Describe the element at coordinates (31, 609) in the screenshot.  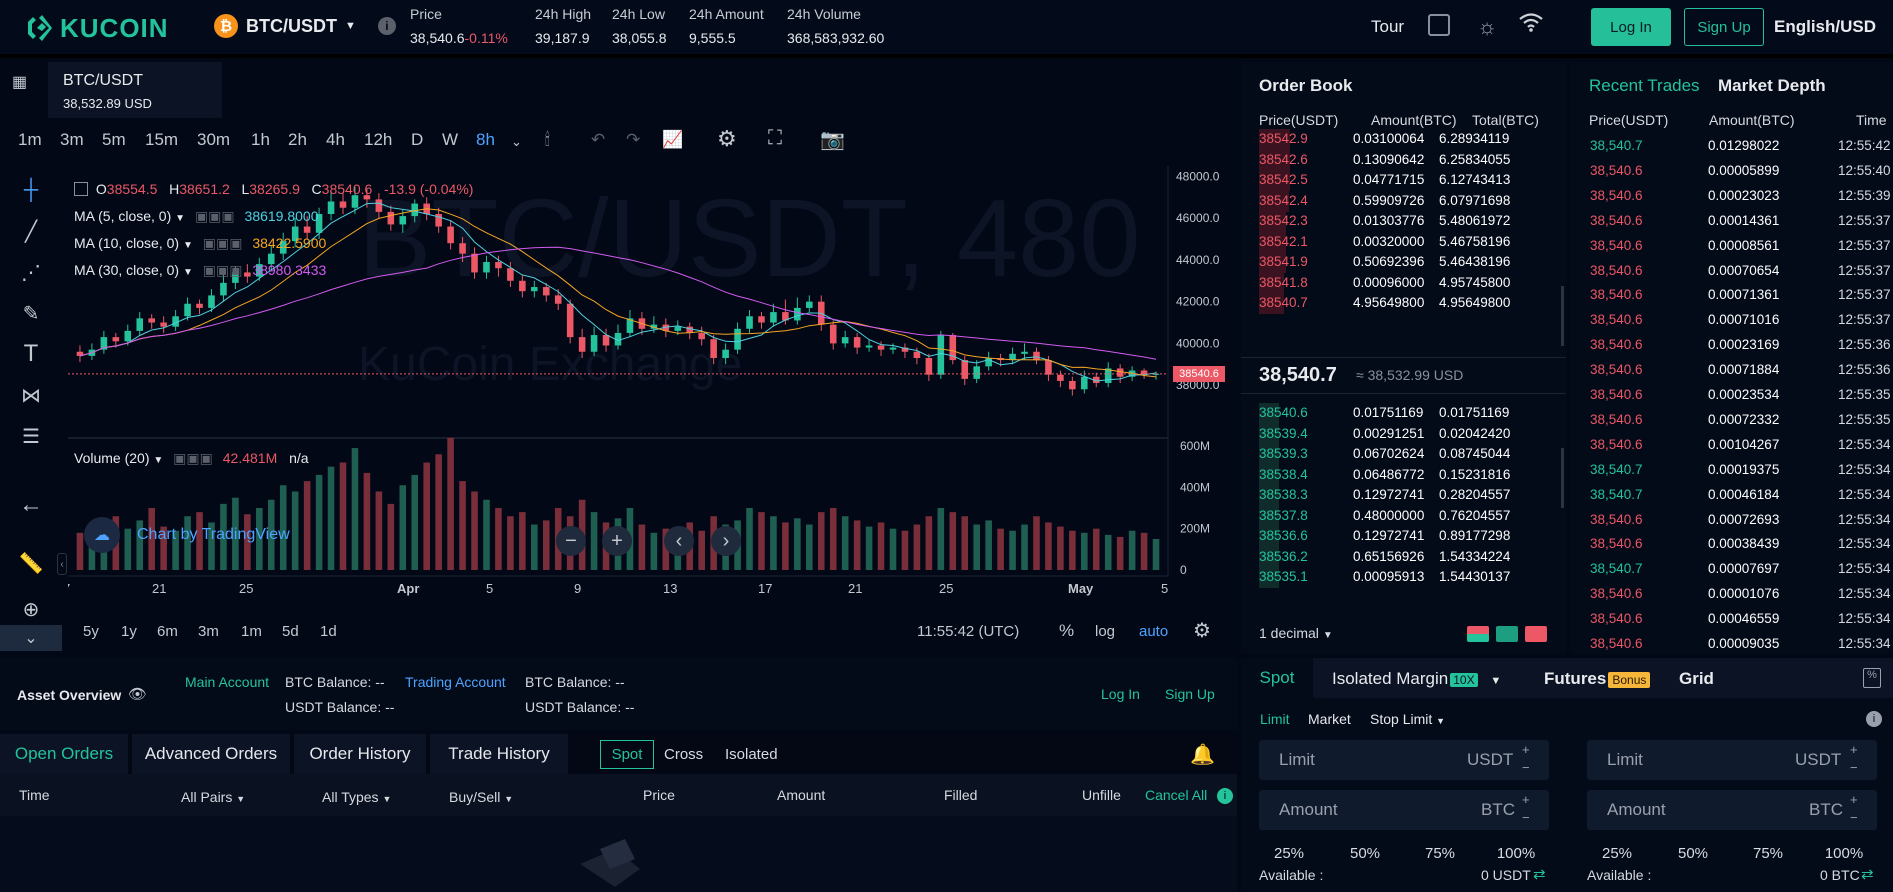
I see `zoom-in-icon: ⊕` at that location.